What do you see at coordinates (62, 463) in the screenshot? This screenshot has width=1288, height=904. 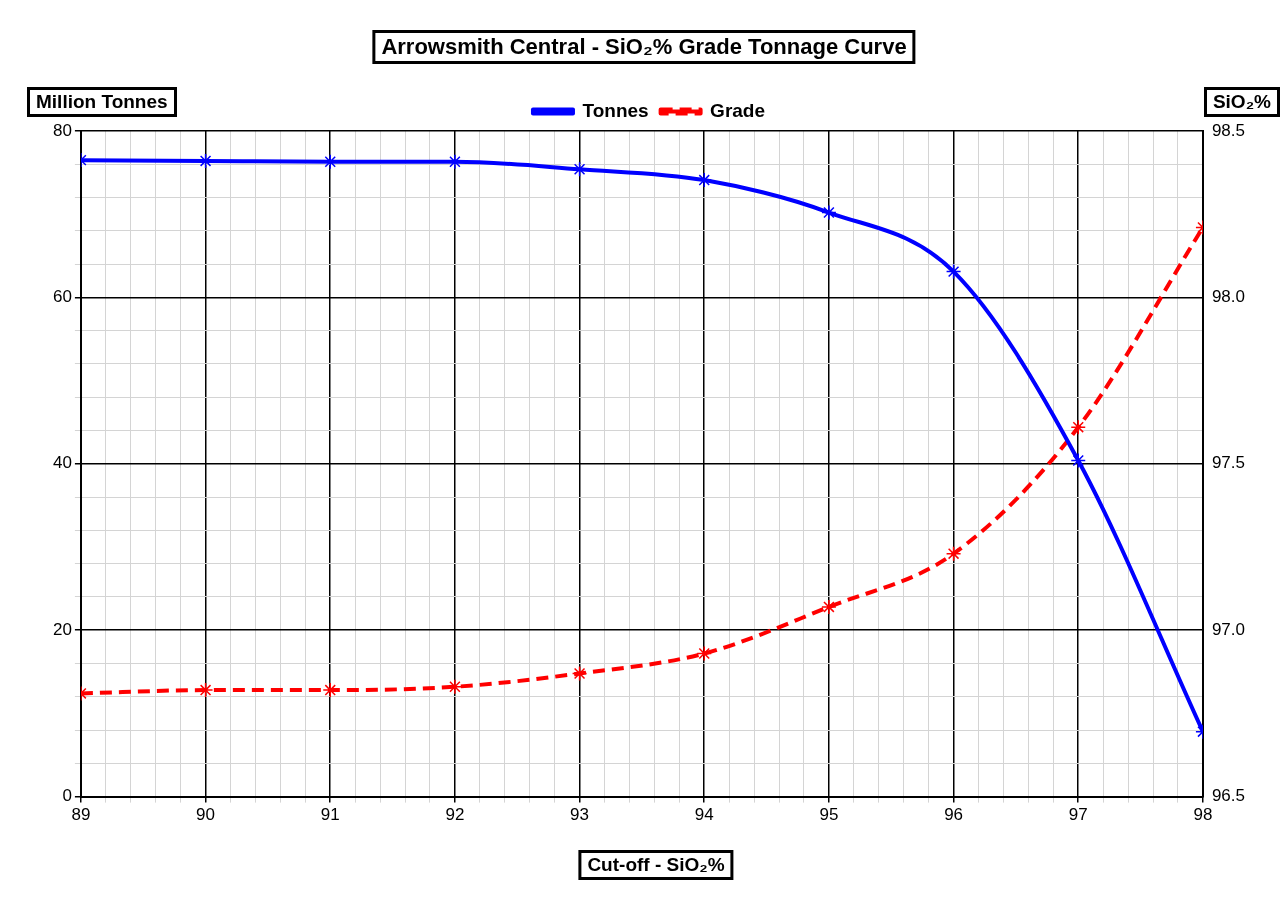 I see `y-tick-label: 40` at bounding box center [62, 463].